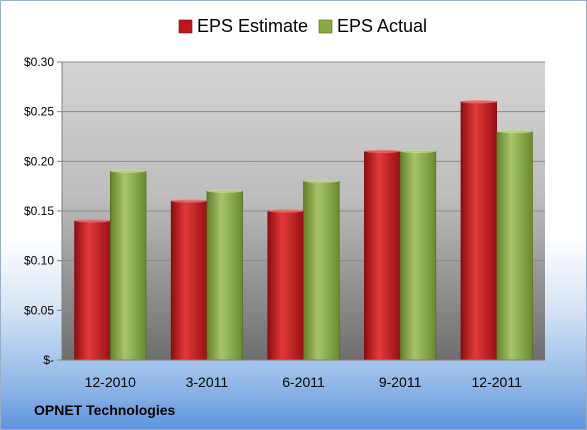  I want to click on y-tick-label: $0.10, so click(39, 261).